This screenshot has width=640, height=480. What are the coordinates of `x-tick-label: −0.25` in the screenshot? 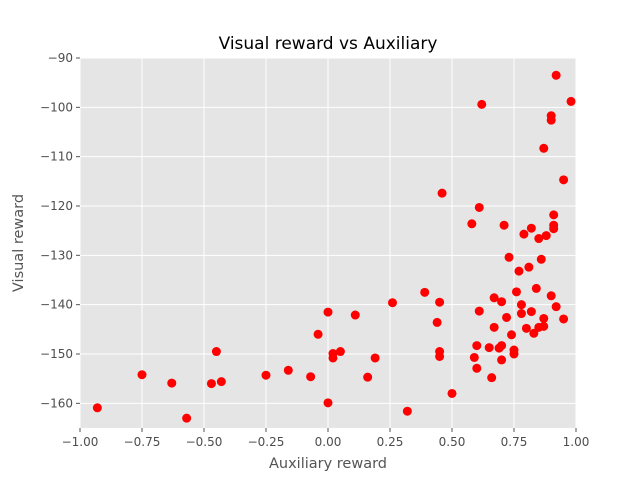 It's located at (266, 442).